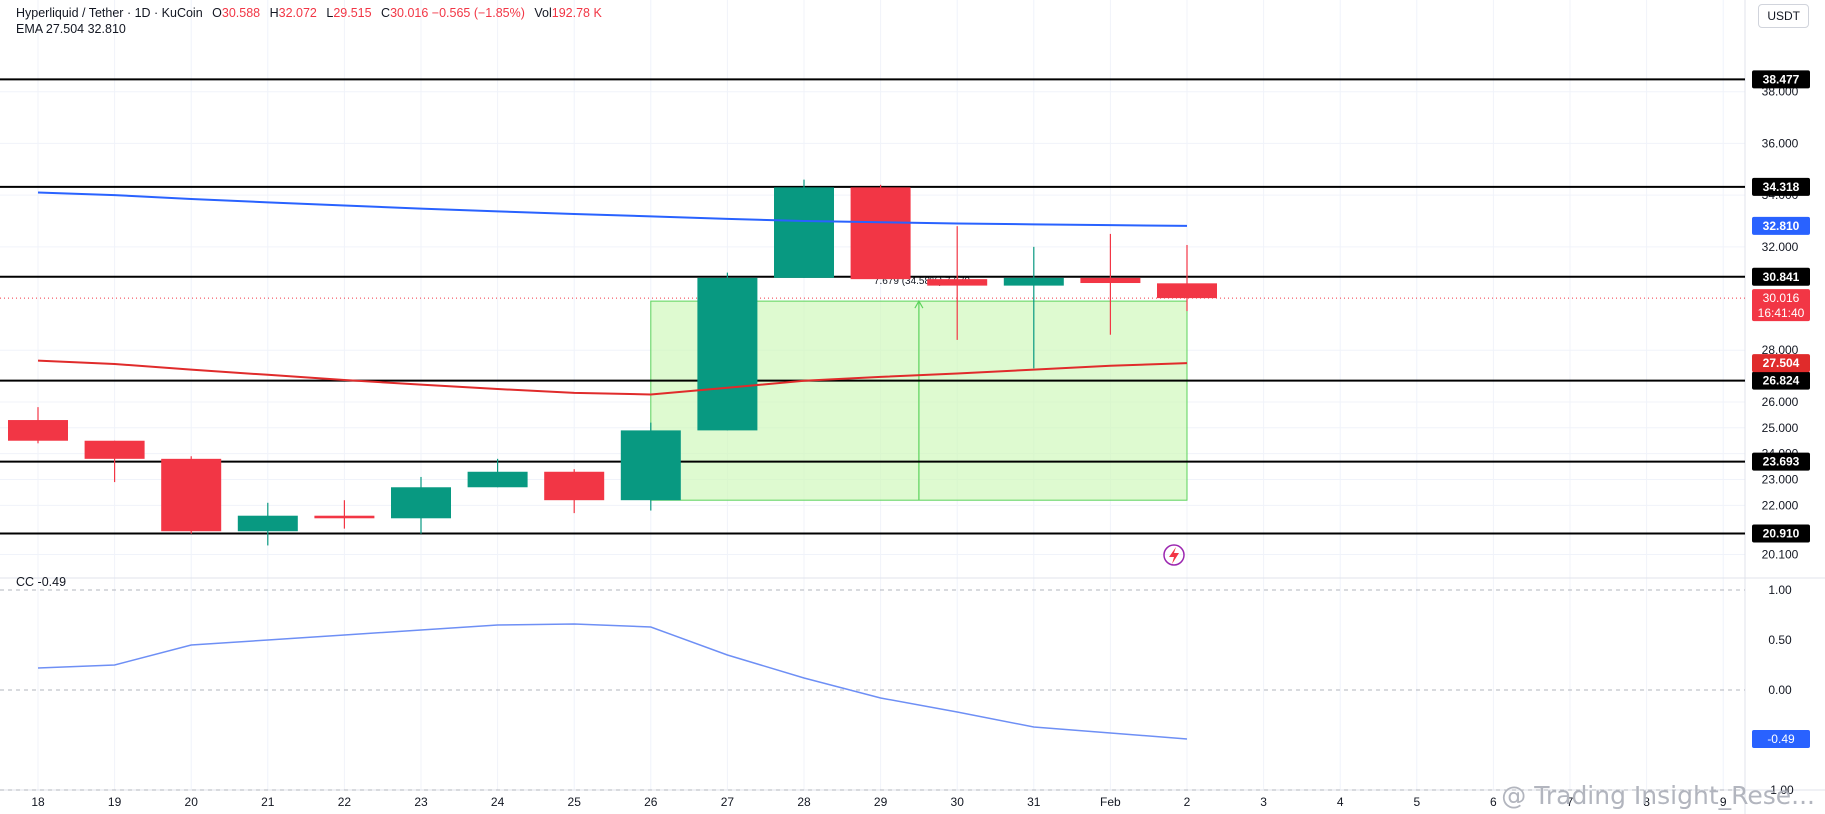 The height and width of the screenshot is (814, 1825). Describe the element at coordinates (1780, 640) in the screenshot. I see `cc-tick: 0.50` at that location.